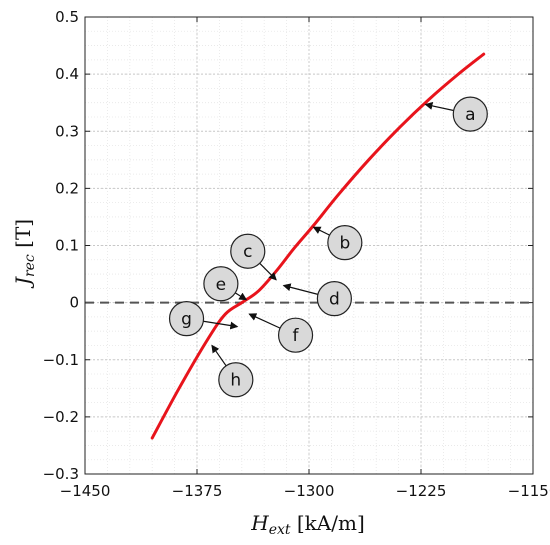 This screenshot has height=545, width=550. I want to click on callout-arrow-a, so click(439, 106).